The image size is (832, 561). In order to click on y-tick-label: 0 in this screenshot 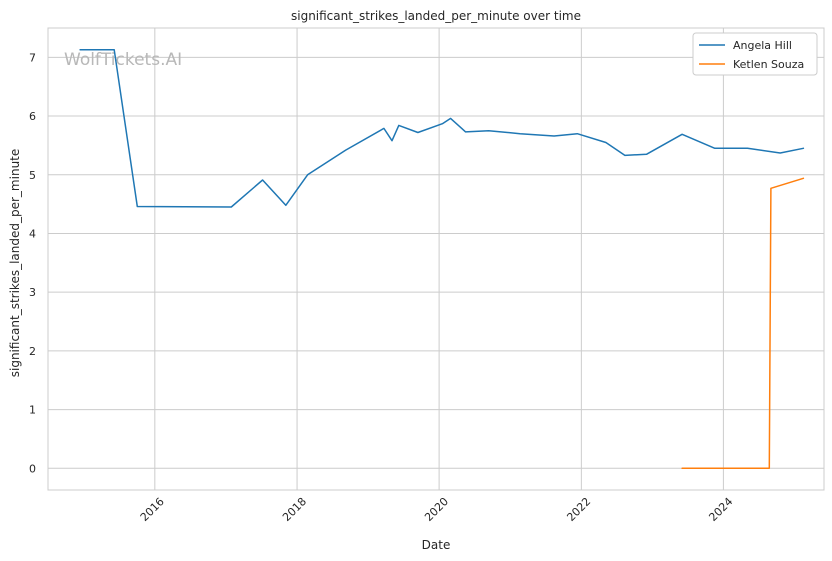, I will do `click(32, 468)`.